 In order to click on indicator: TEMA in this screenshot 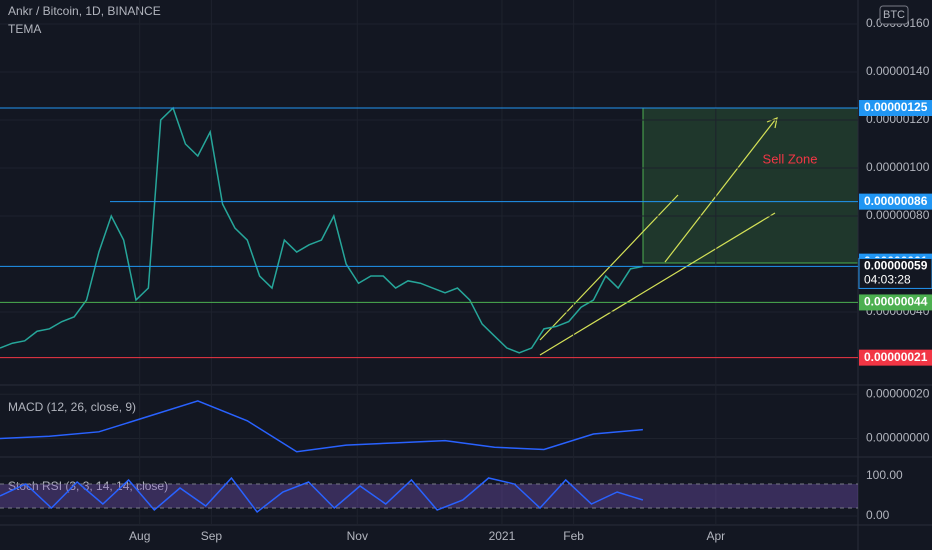, I will do `click(24, 29)`.